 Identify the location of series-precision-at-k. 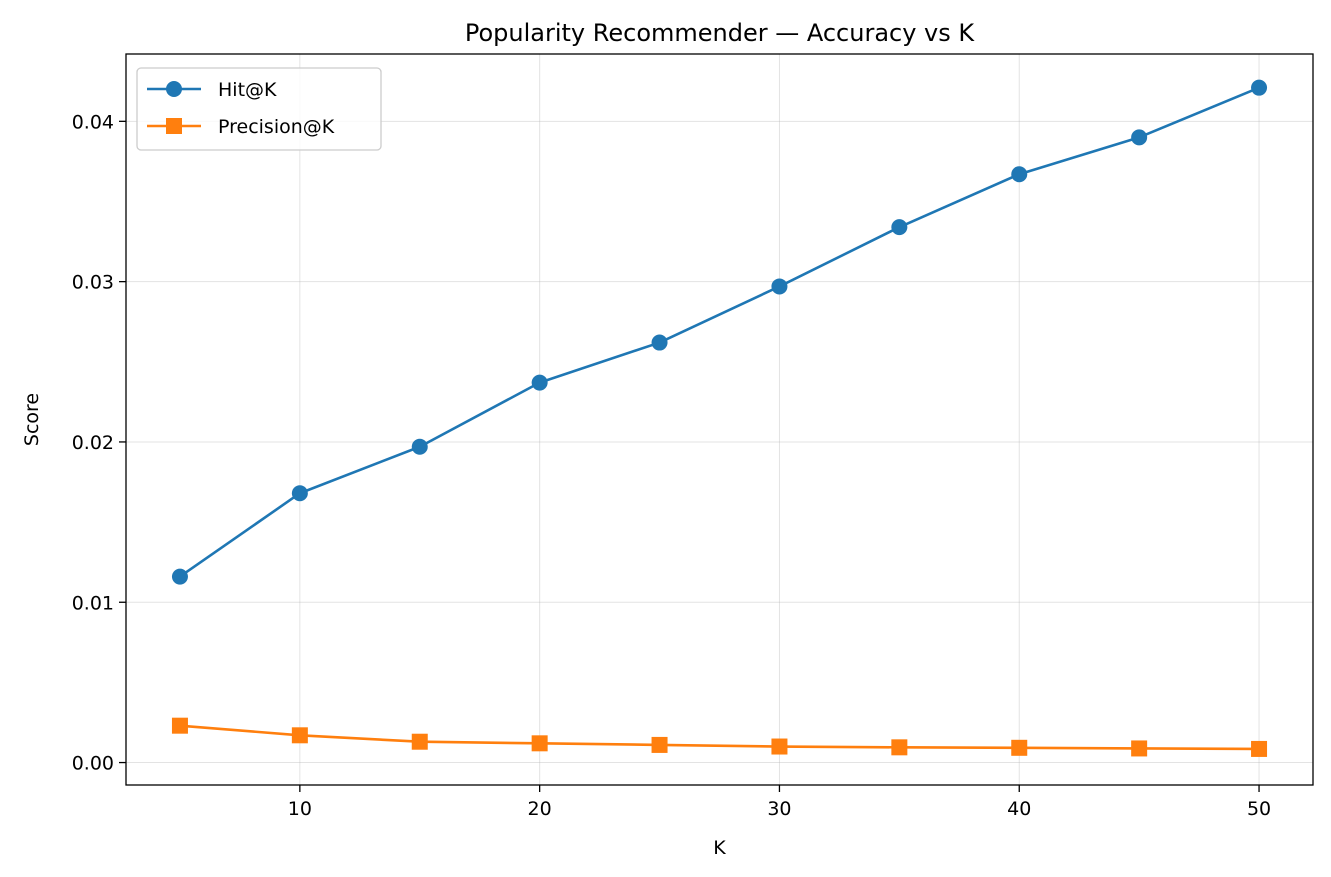
(719, 737).